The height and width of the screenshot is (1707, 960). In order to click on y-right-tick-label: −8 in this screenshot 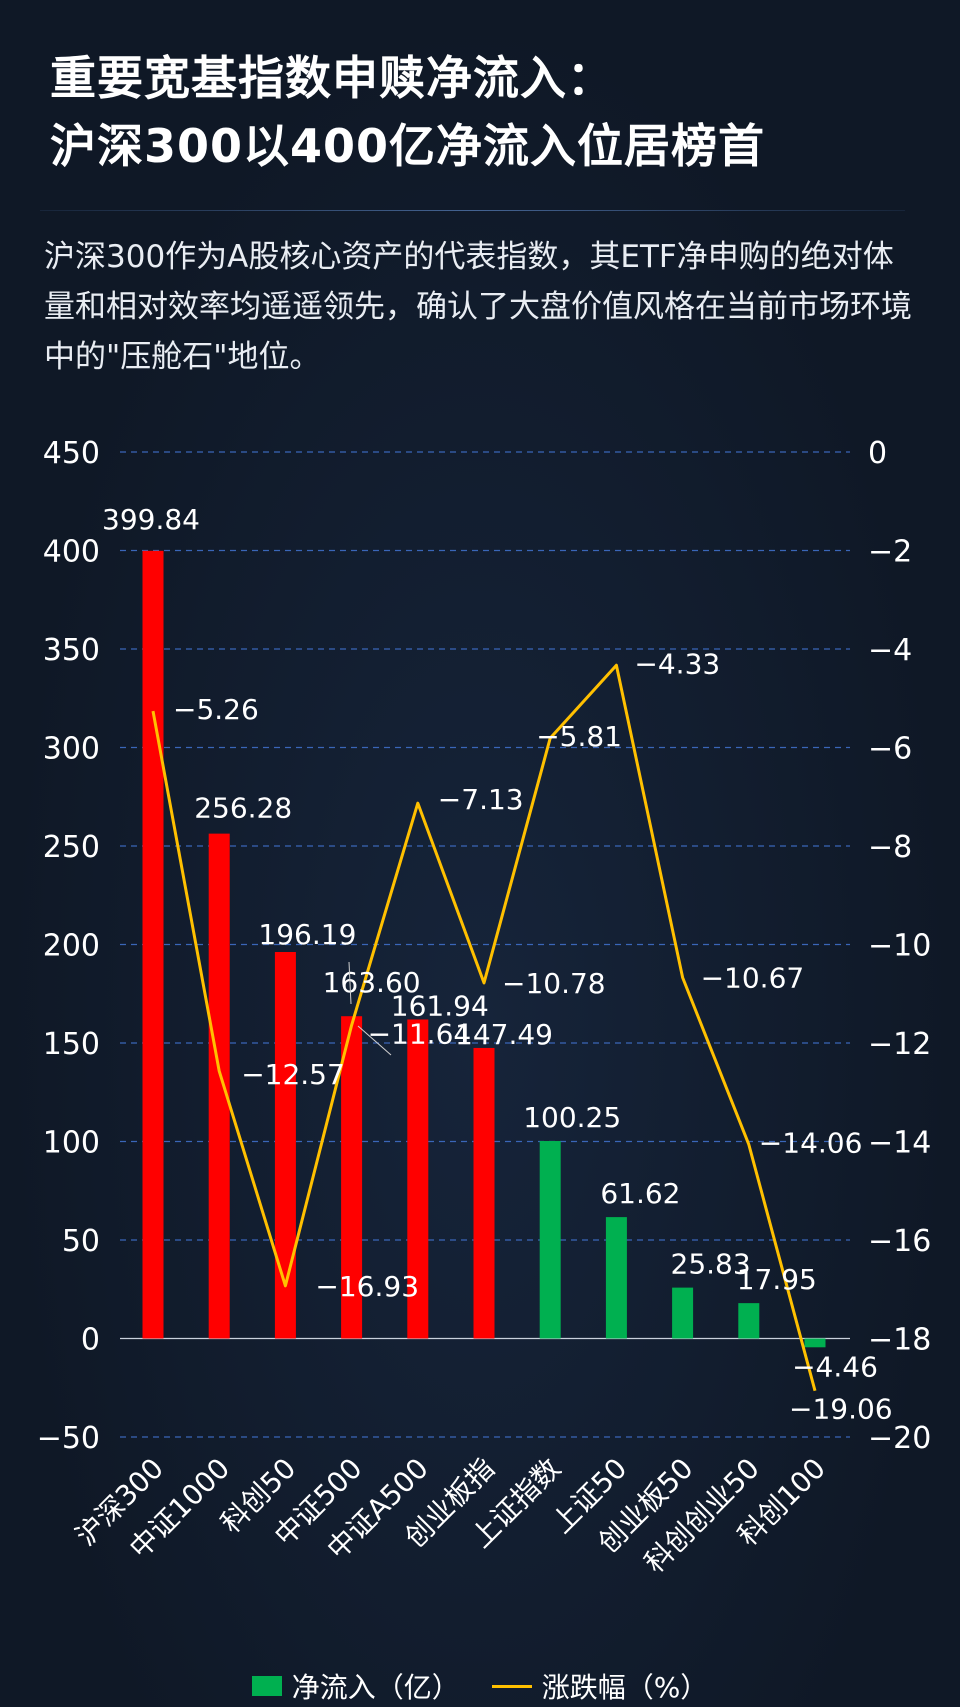, I will do `click(890, 847)`.